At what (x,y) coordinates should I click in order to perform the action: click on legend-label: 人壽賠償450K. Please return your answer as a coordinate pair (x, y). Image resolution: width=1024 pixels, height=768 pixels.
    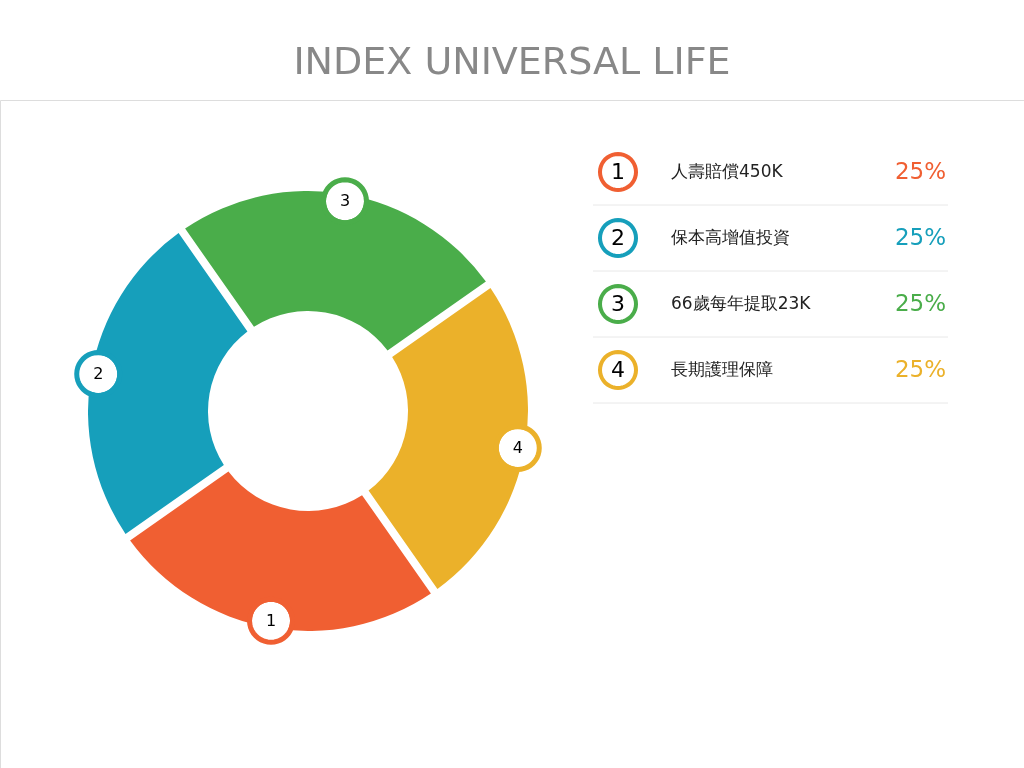
    Looking at the image, I should click on (727, 171).